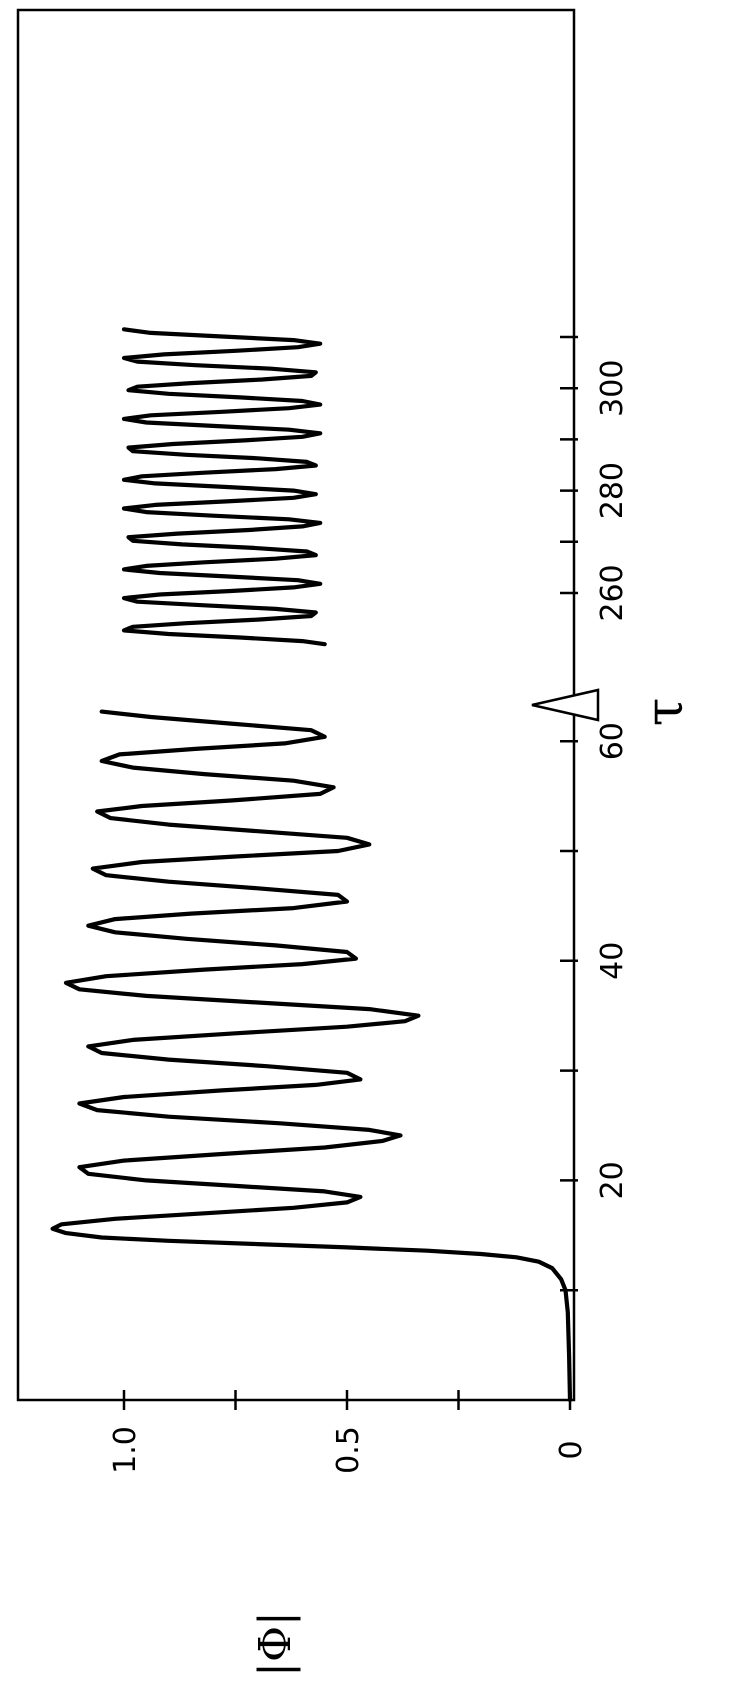 This screenshot has width=744, height=1705. Describe the element at coordinates (612, 592) in the screenshot. I see `x-tick-label-260: 260` at that location.